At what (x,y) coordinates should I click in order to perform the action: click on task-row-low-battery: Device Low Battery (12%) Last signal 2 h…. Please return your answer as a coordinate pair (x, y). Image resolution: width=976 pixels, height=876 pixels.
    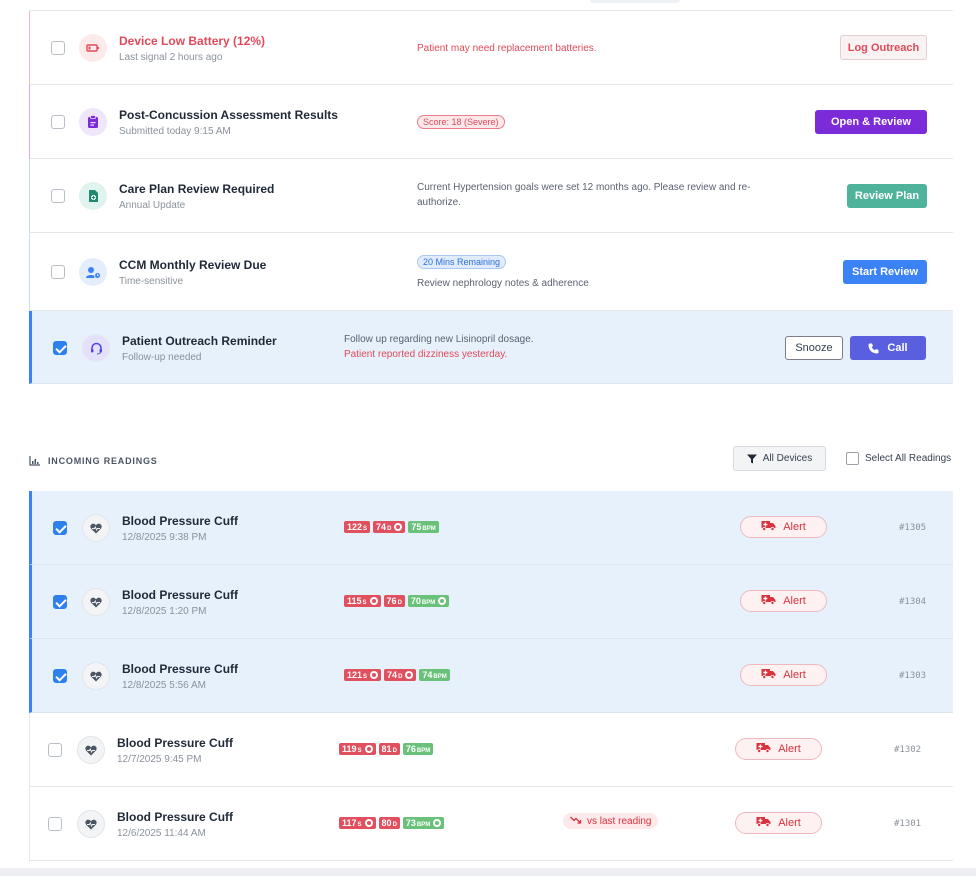
    Looking at the image, I should click on (491, 48).